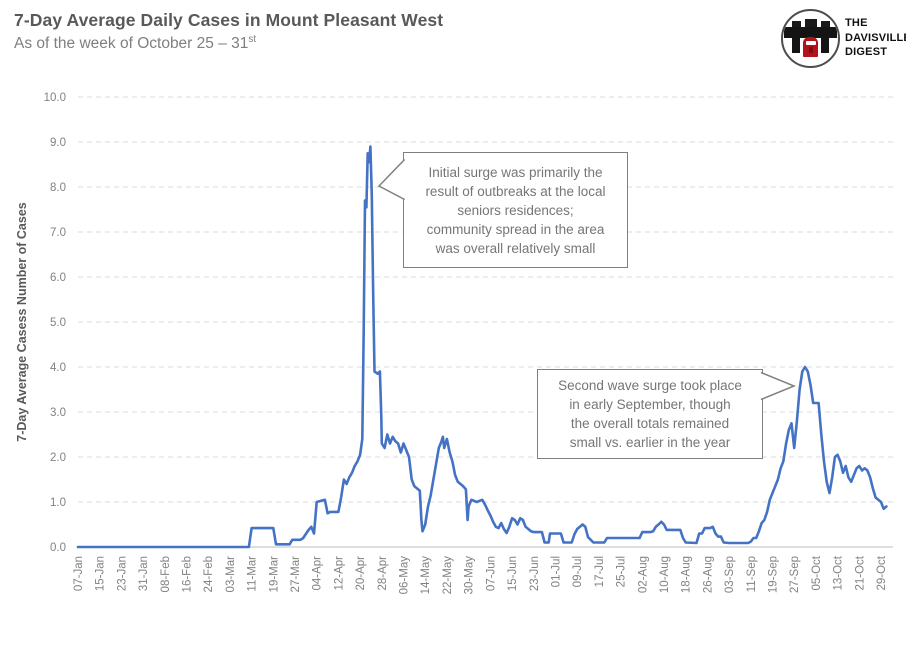 This screenshot has height=648, width=906. I want to click on x-tick-label: 30-May, so click(470, 575).